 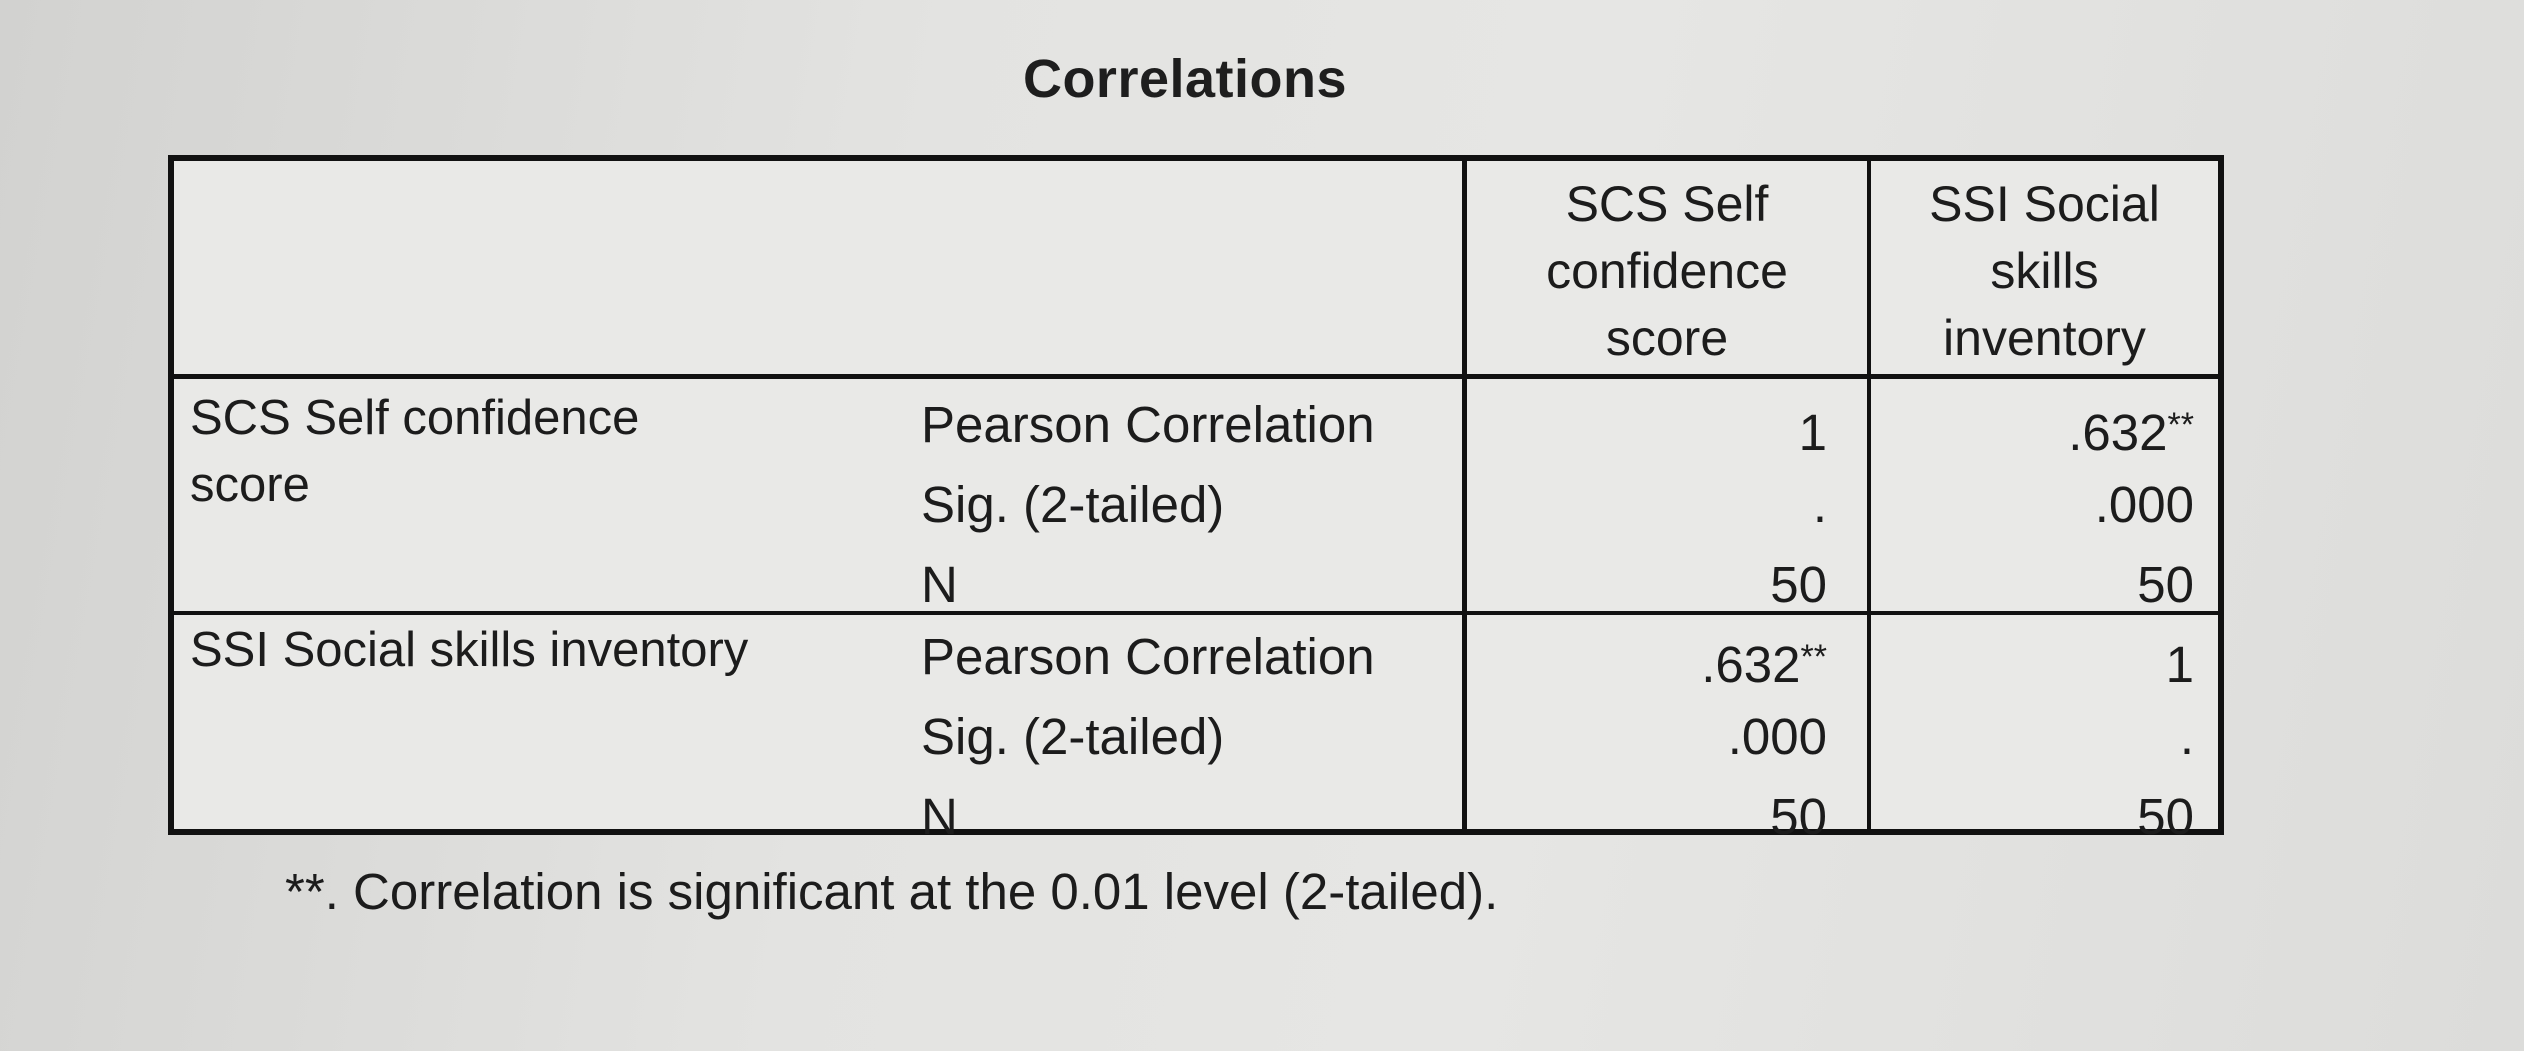 What do you see at coordinates (469, 650) in the screenshot?
I see `row-label-line: SSI Social skills inventory` at bounding box center [469, 650].